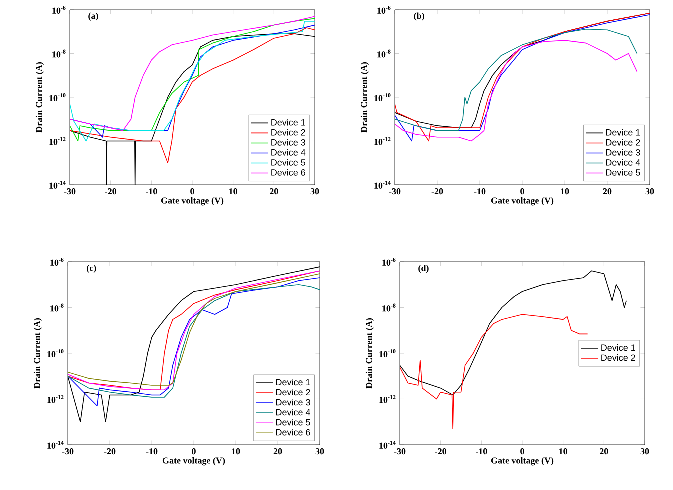  Describe the element at coordinates (423, 269) in the screenshot. I see `chart-title: (d)` at that location.